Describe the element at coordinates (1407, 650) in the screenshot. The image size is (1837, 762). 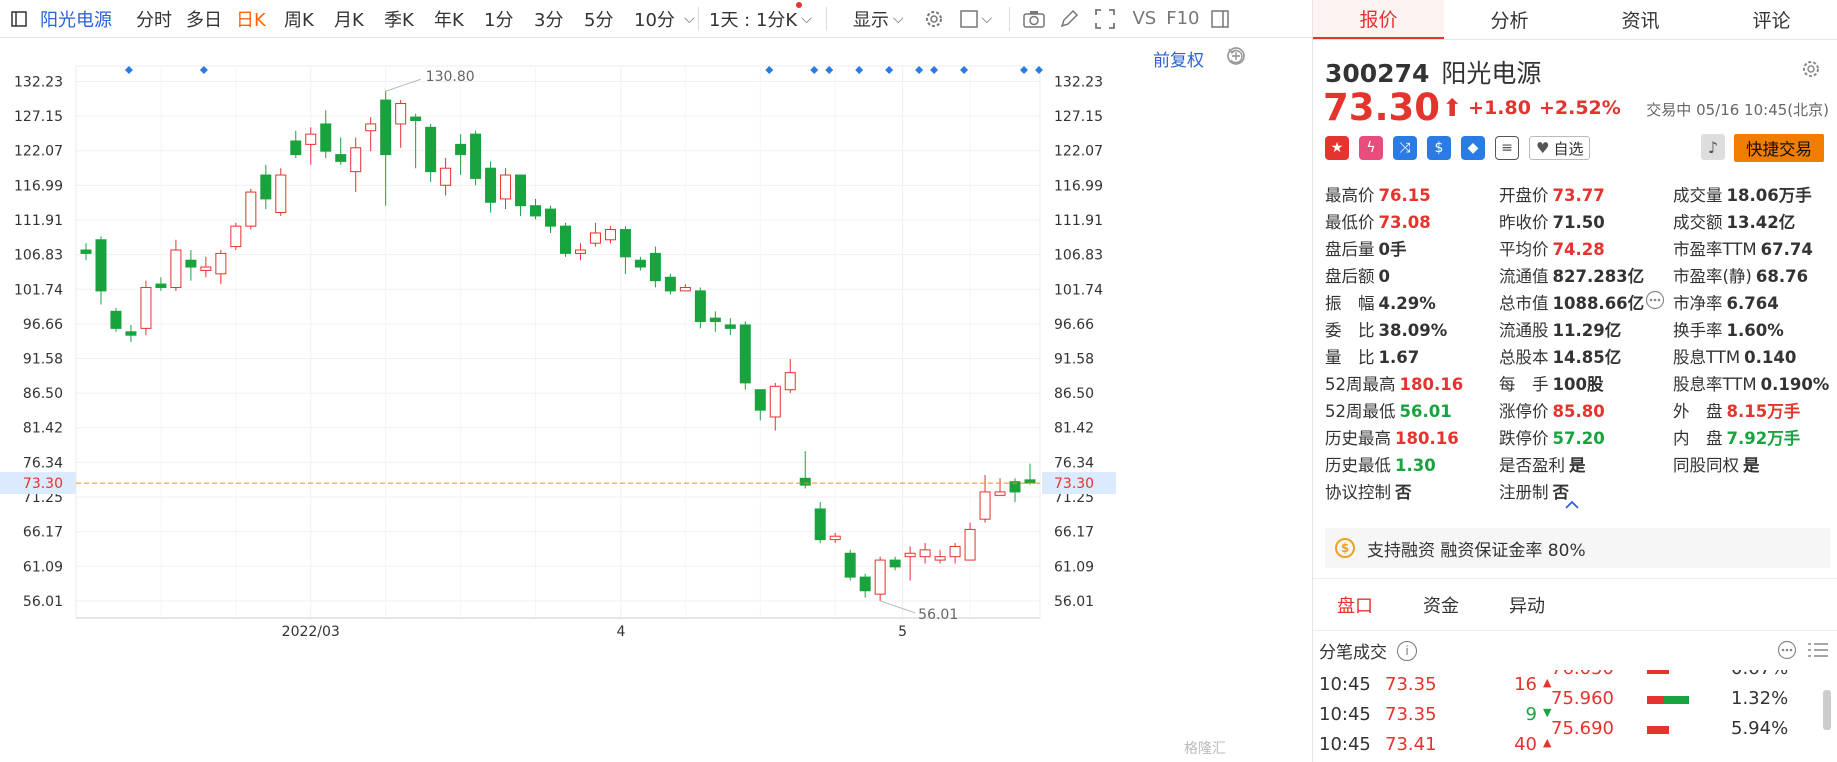
I see `info-icon: i` at that location.